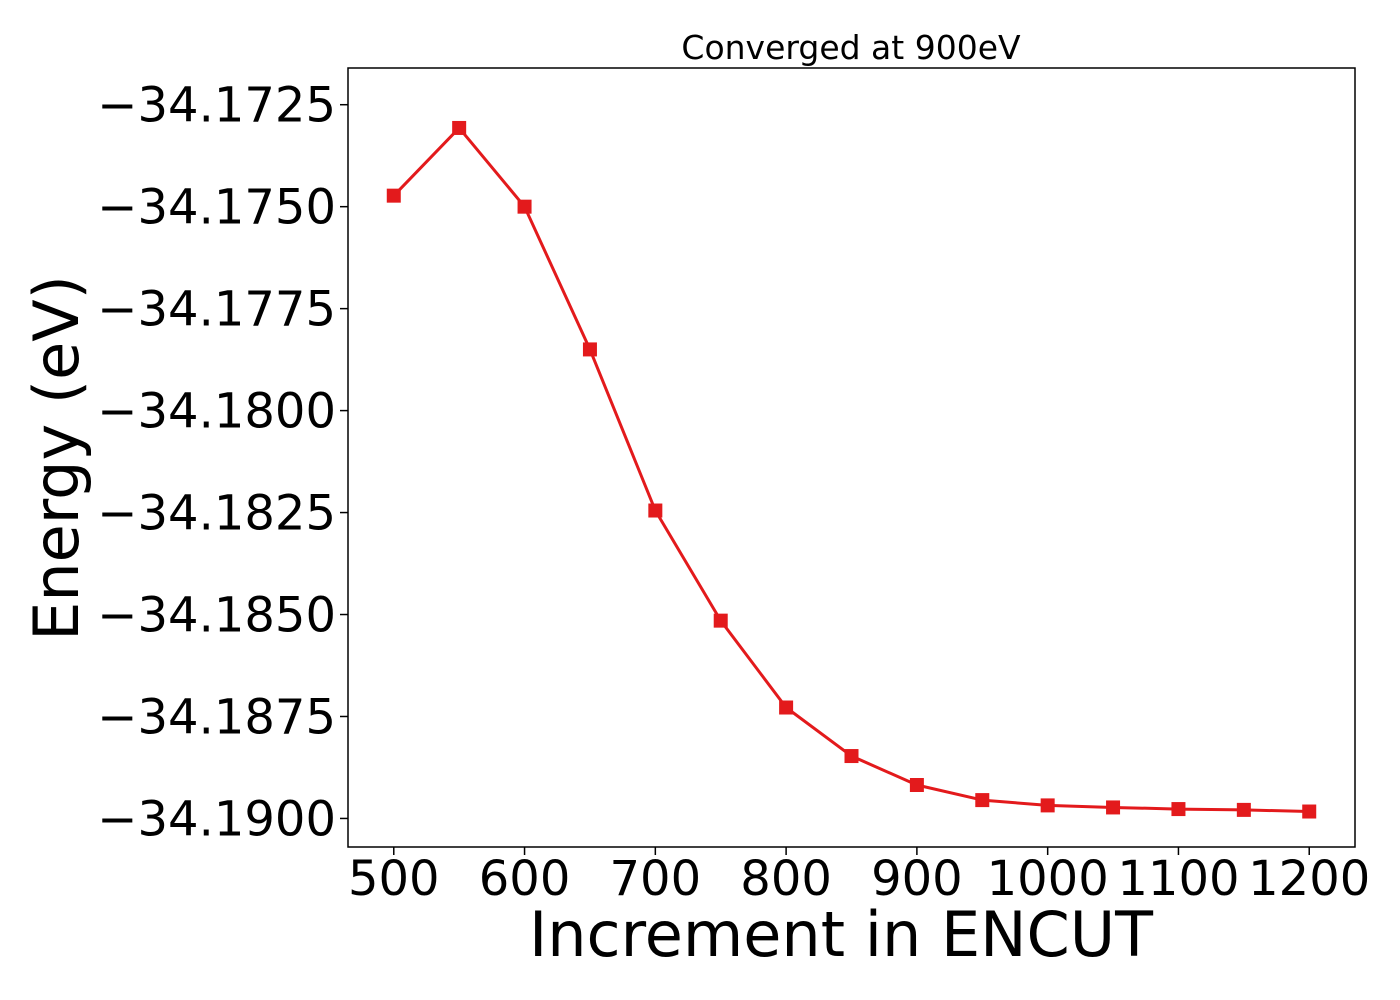 This screenshot has width=1400, height=1000. I want to click on y-tick-label: −34.1775, so click(216, 310).